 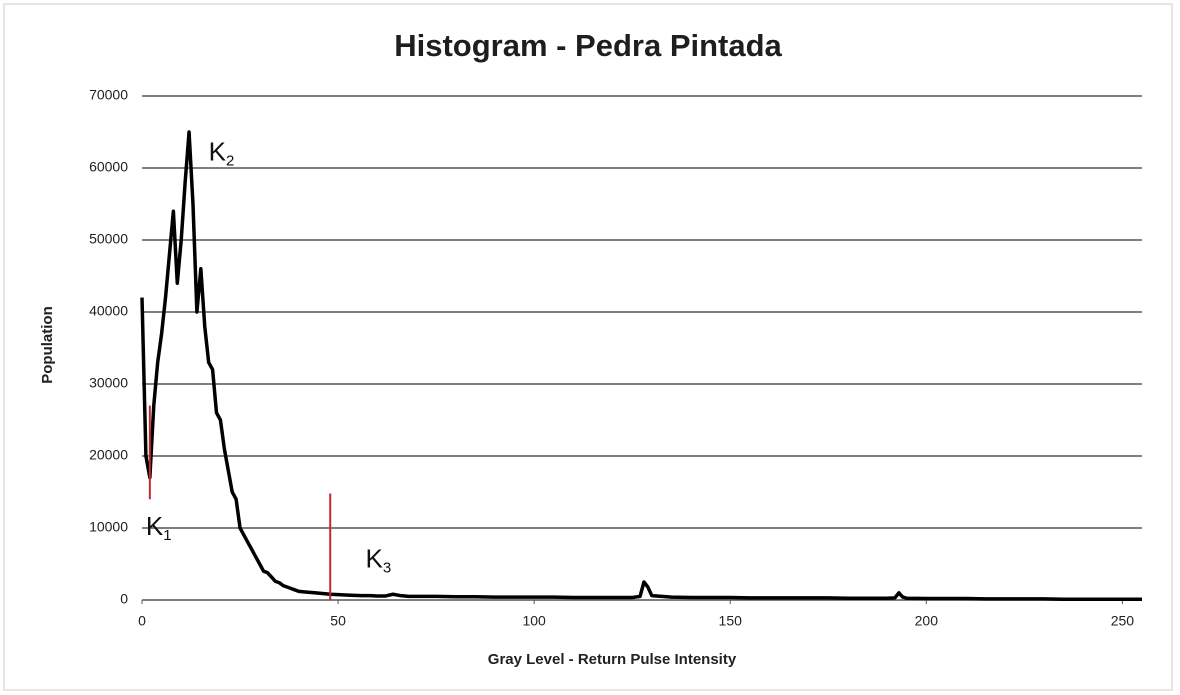 I want to click on annotation-subscript: 3, so click(x=387, y=567).